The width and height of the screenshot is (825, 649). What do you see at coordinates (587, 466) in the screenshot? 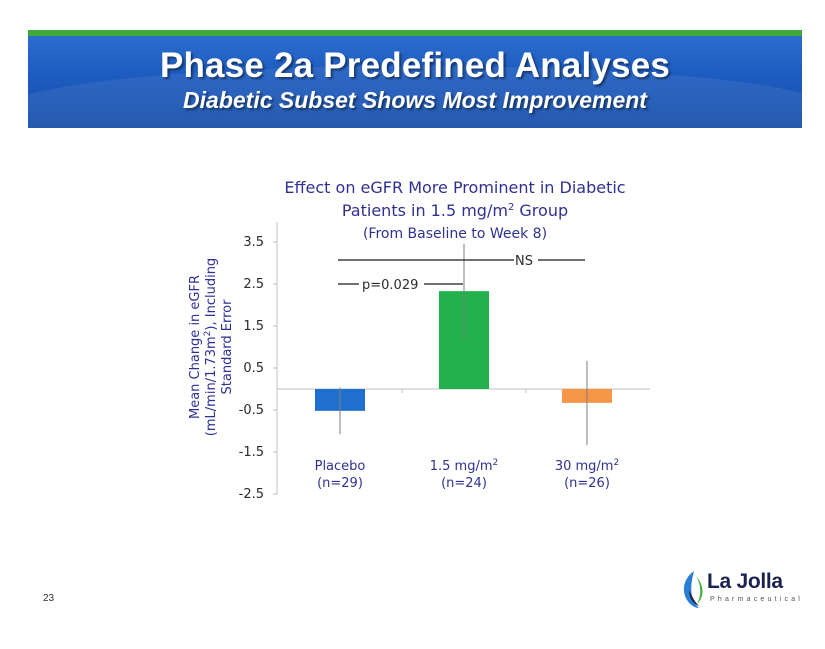
I see `category-label-3: 30 mg/m2` at bounding box center [587, 466].